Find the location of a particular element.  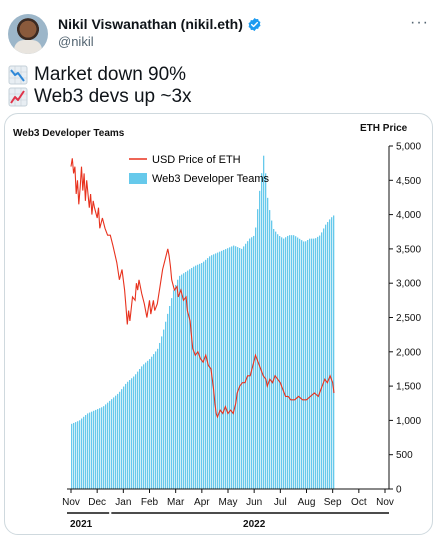

x-tick-label: Dec is located at coordinates (97, 502).